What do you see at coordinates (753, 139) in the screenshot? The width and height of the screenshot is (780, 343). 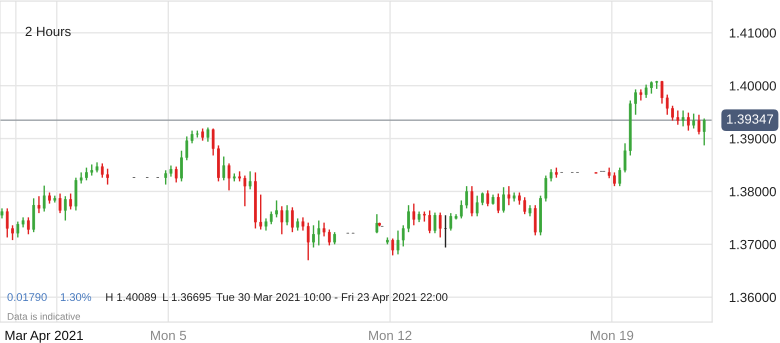 I see `y-tick-label: 1.39000` at bounding box center [753, 139].